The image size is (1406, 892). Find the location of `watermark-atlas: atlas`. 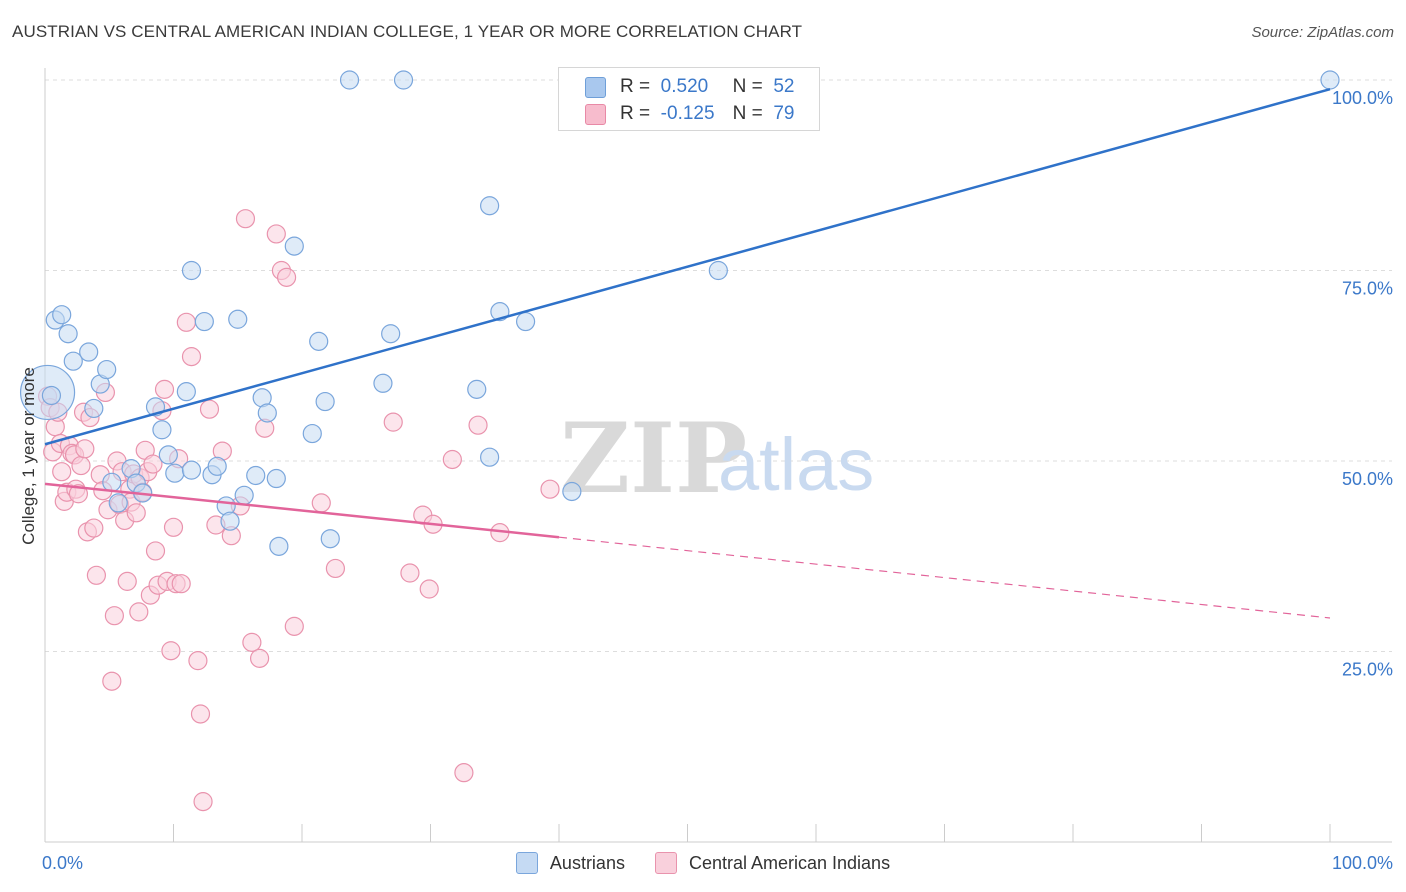

watermark-atlas: atlas is located at coordinates (796, 464).